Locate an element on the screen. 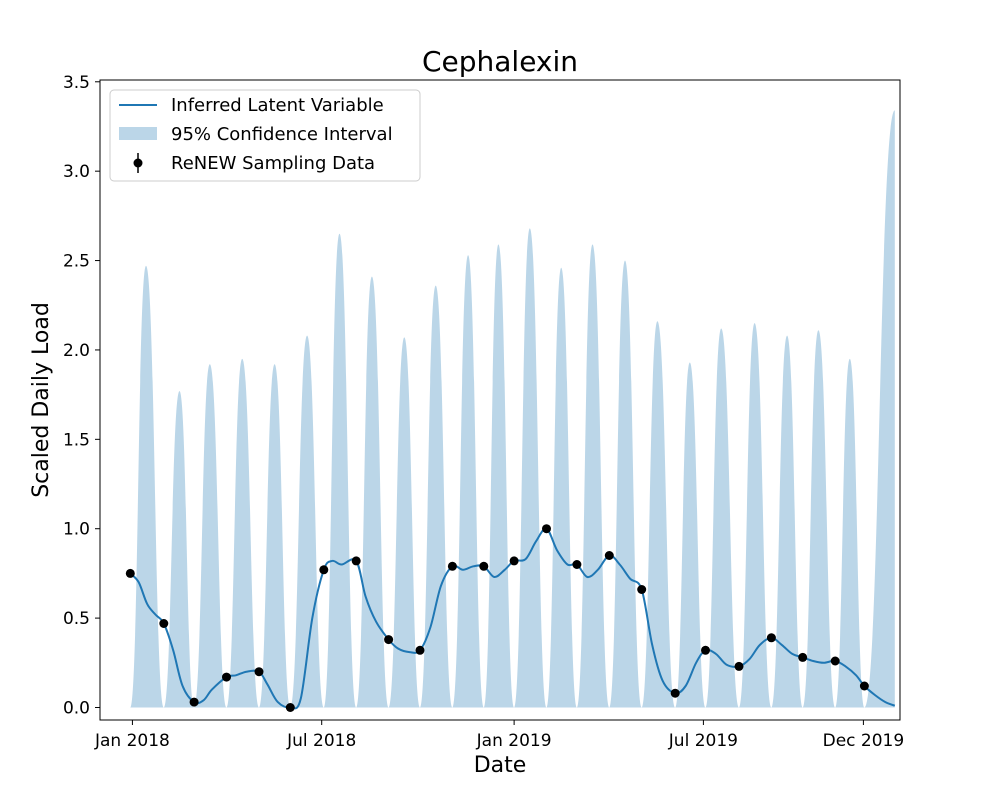 This screenshot has width=1000, height=800. y-tick-label: 2.5 is located at coordinates (76, 262).